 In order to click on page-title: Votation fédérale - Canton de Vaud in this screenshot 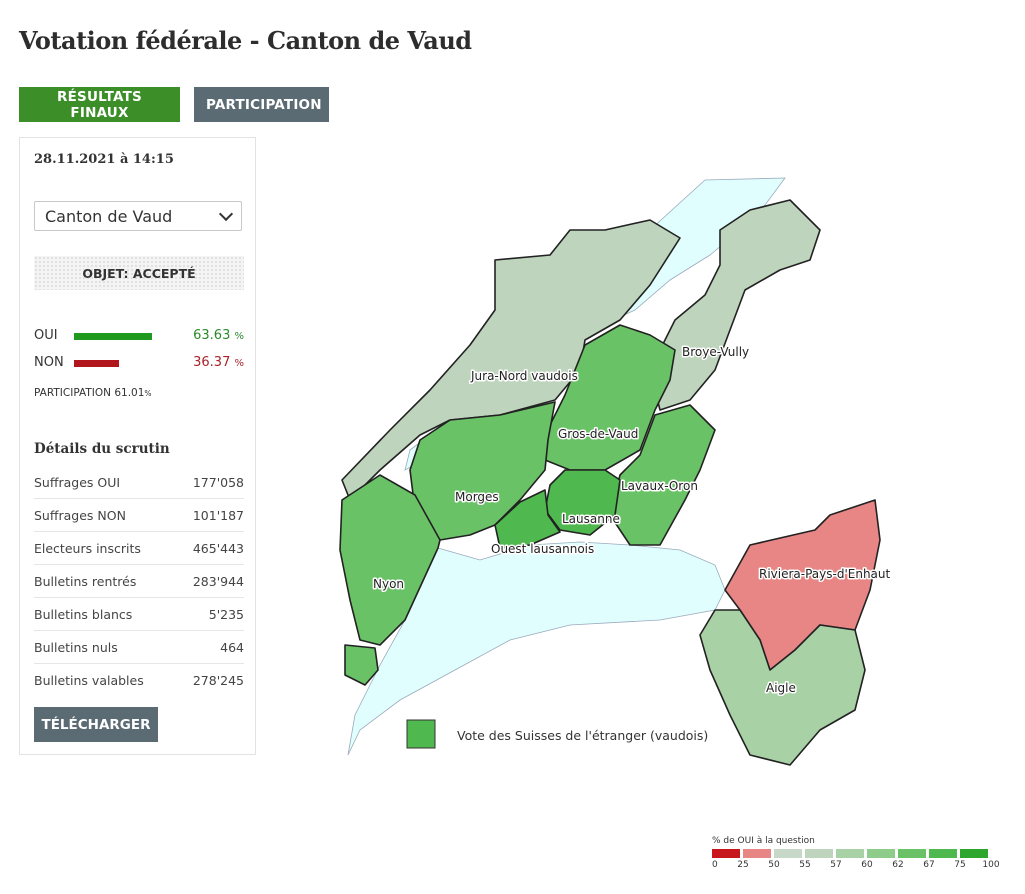, I will do `click(245, 40)`.